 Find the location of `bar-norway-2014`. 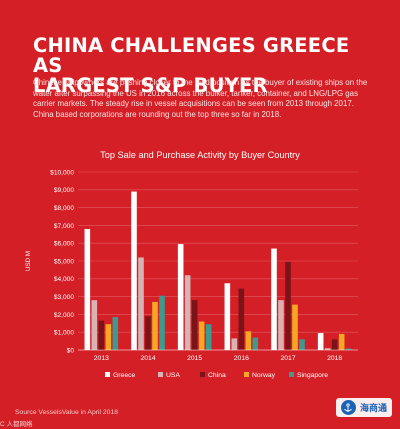

bar-norway-2014 is located at coordinates (155, 325).